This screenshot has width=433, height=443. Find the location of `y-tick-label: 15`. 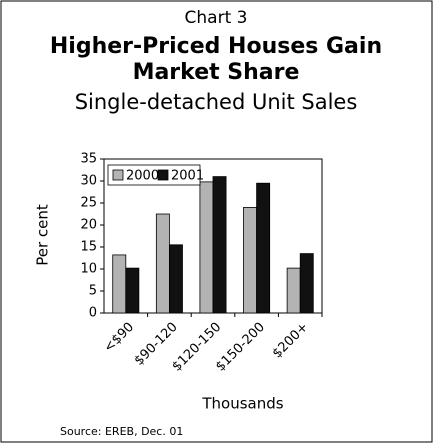

y-tick-label: 15 is located at coordinates (88, 247).